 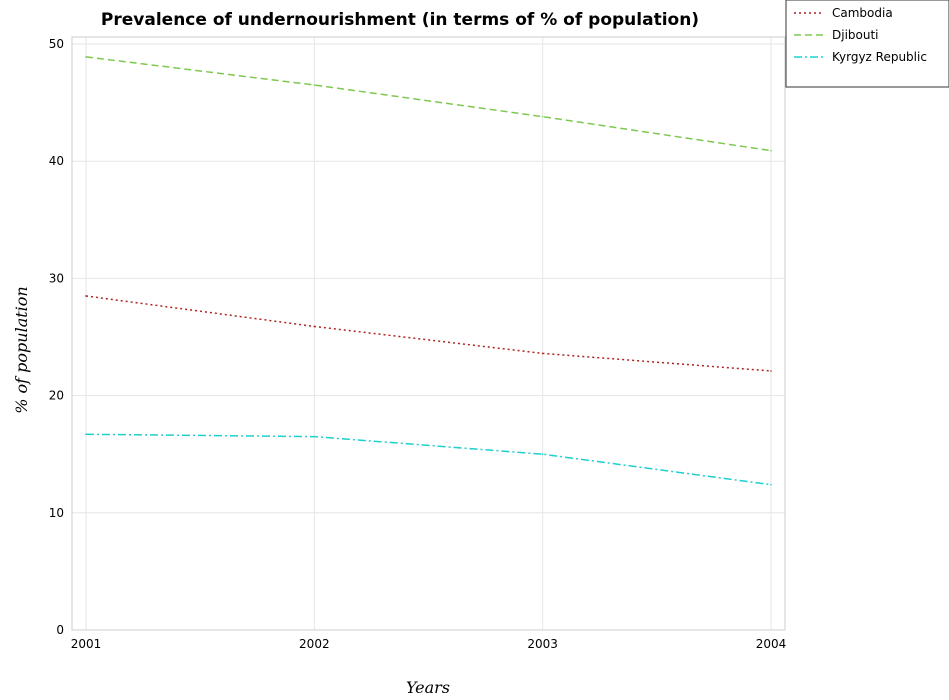 What do you see at coordinates (56, 44) in the screenshot?
I see `y-tick-label: 50` at bounding box center [56, 44].